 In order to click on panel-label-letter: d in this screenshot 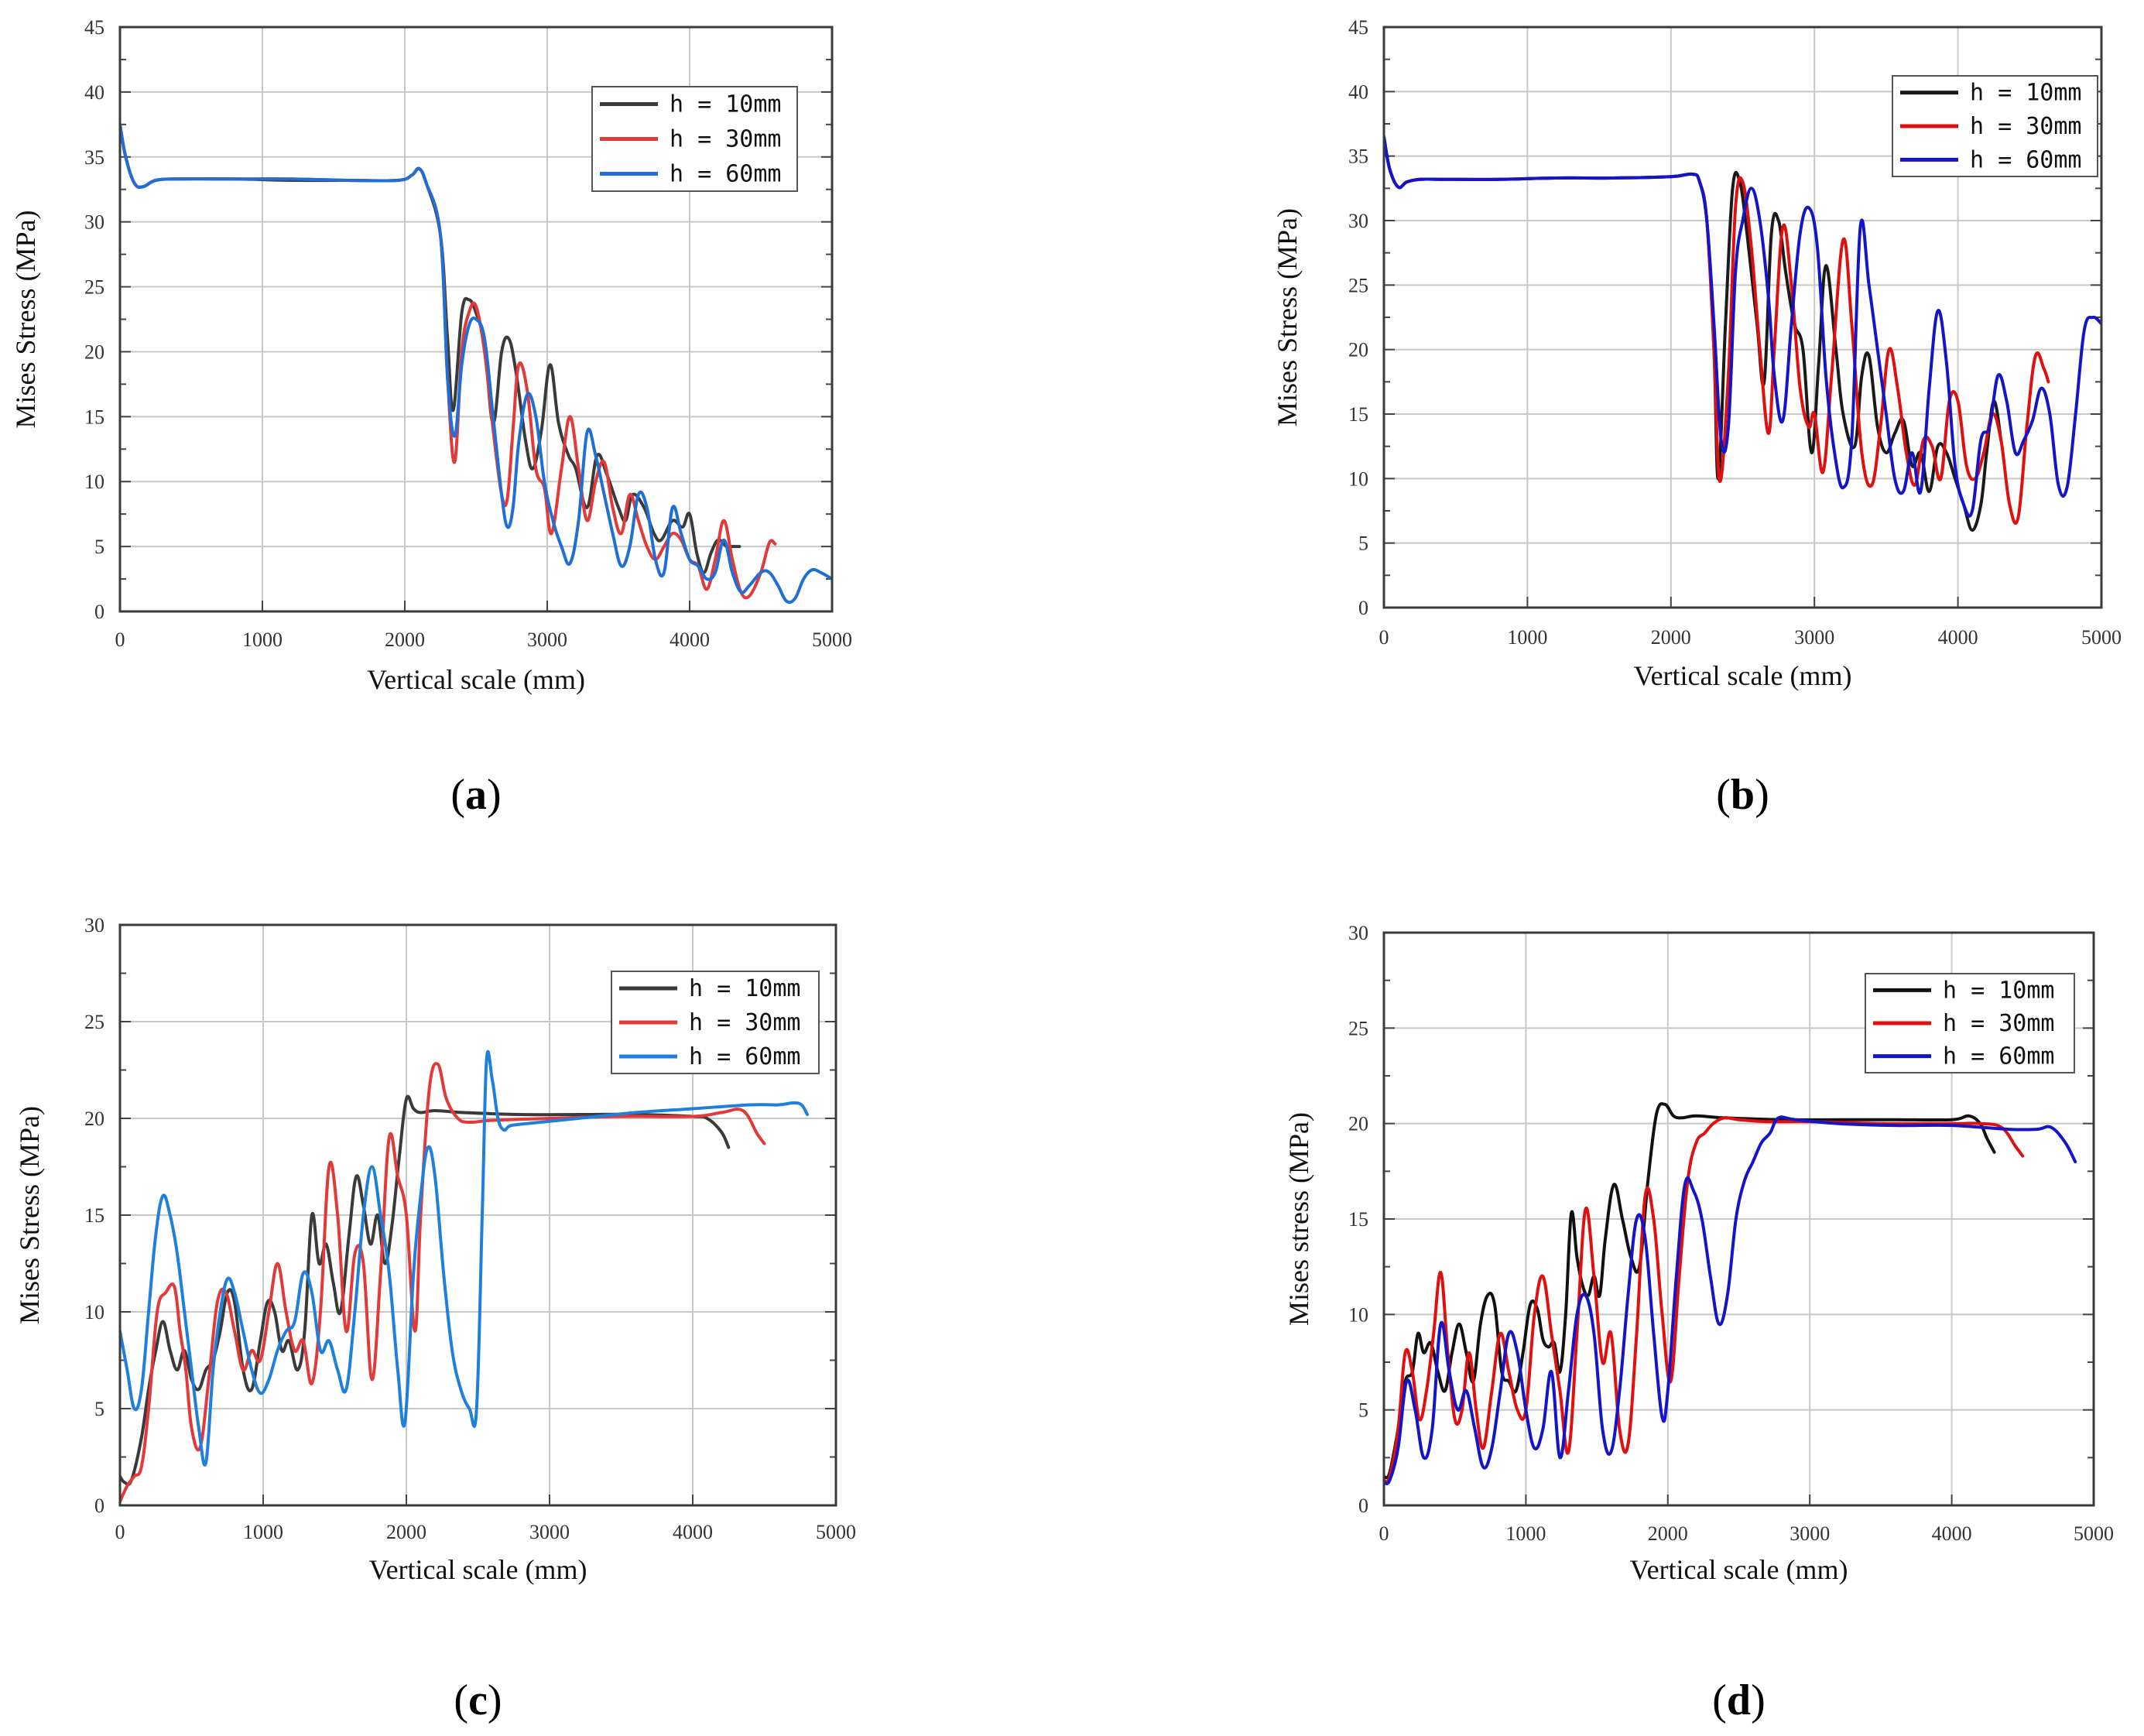, I will do `click(1739, 1700)`.